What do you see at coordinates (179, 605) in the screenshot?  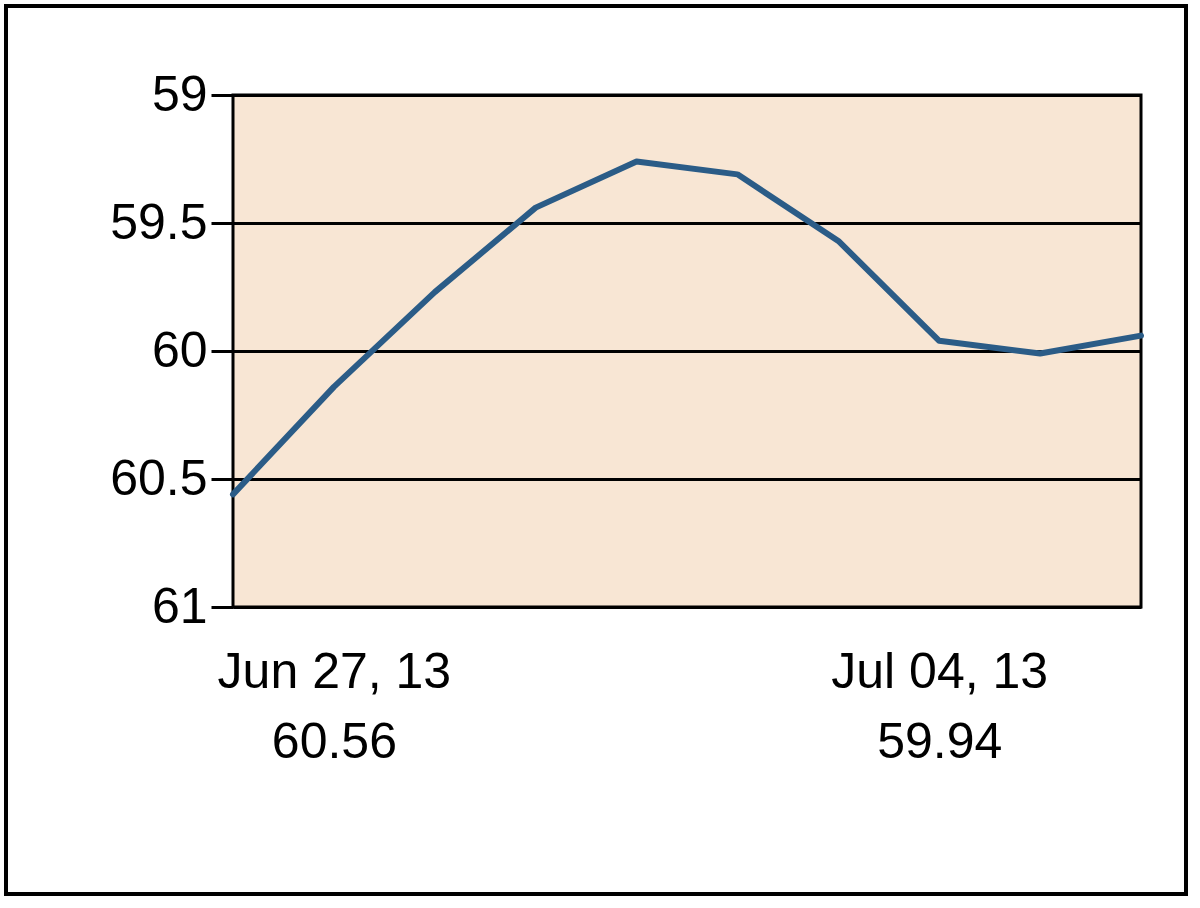 I see `y-tick-label: 61` at bounding box center [179, 605].